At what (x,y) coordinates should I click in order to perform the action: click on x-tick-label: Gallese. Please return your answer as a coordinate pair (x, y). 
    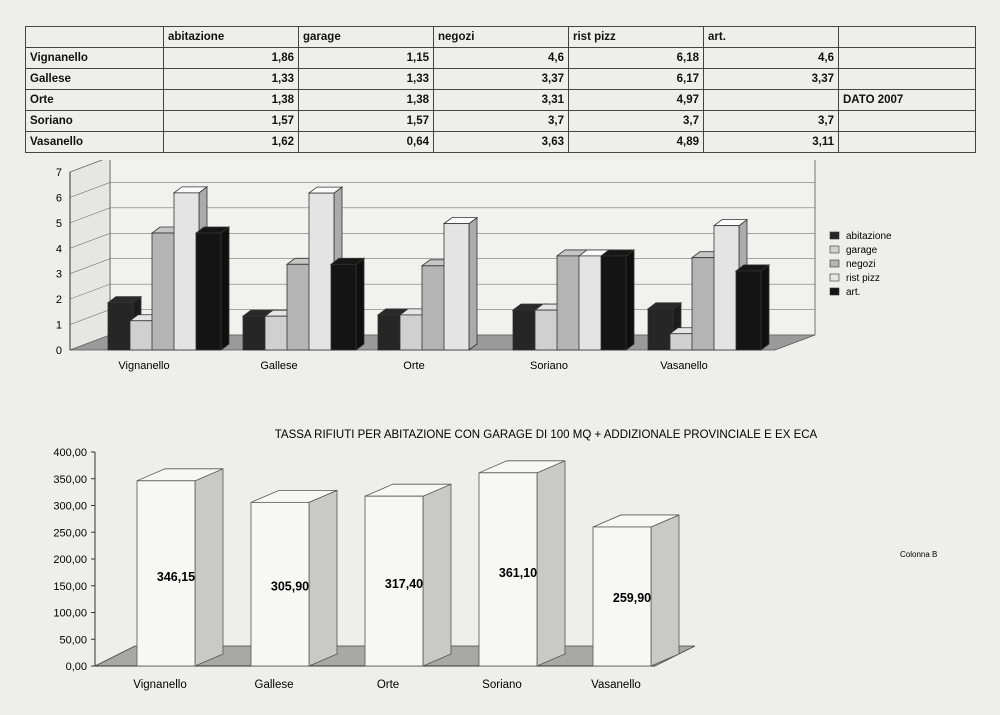
    Looking at the image, I should click on (274, 685).